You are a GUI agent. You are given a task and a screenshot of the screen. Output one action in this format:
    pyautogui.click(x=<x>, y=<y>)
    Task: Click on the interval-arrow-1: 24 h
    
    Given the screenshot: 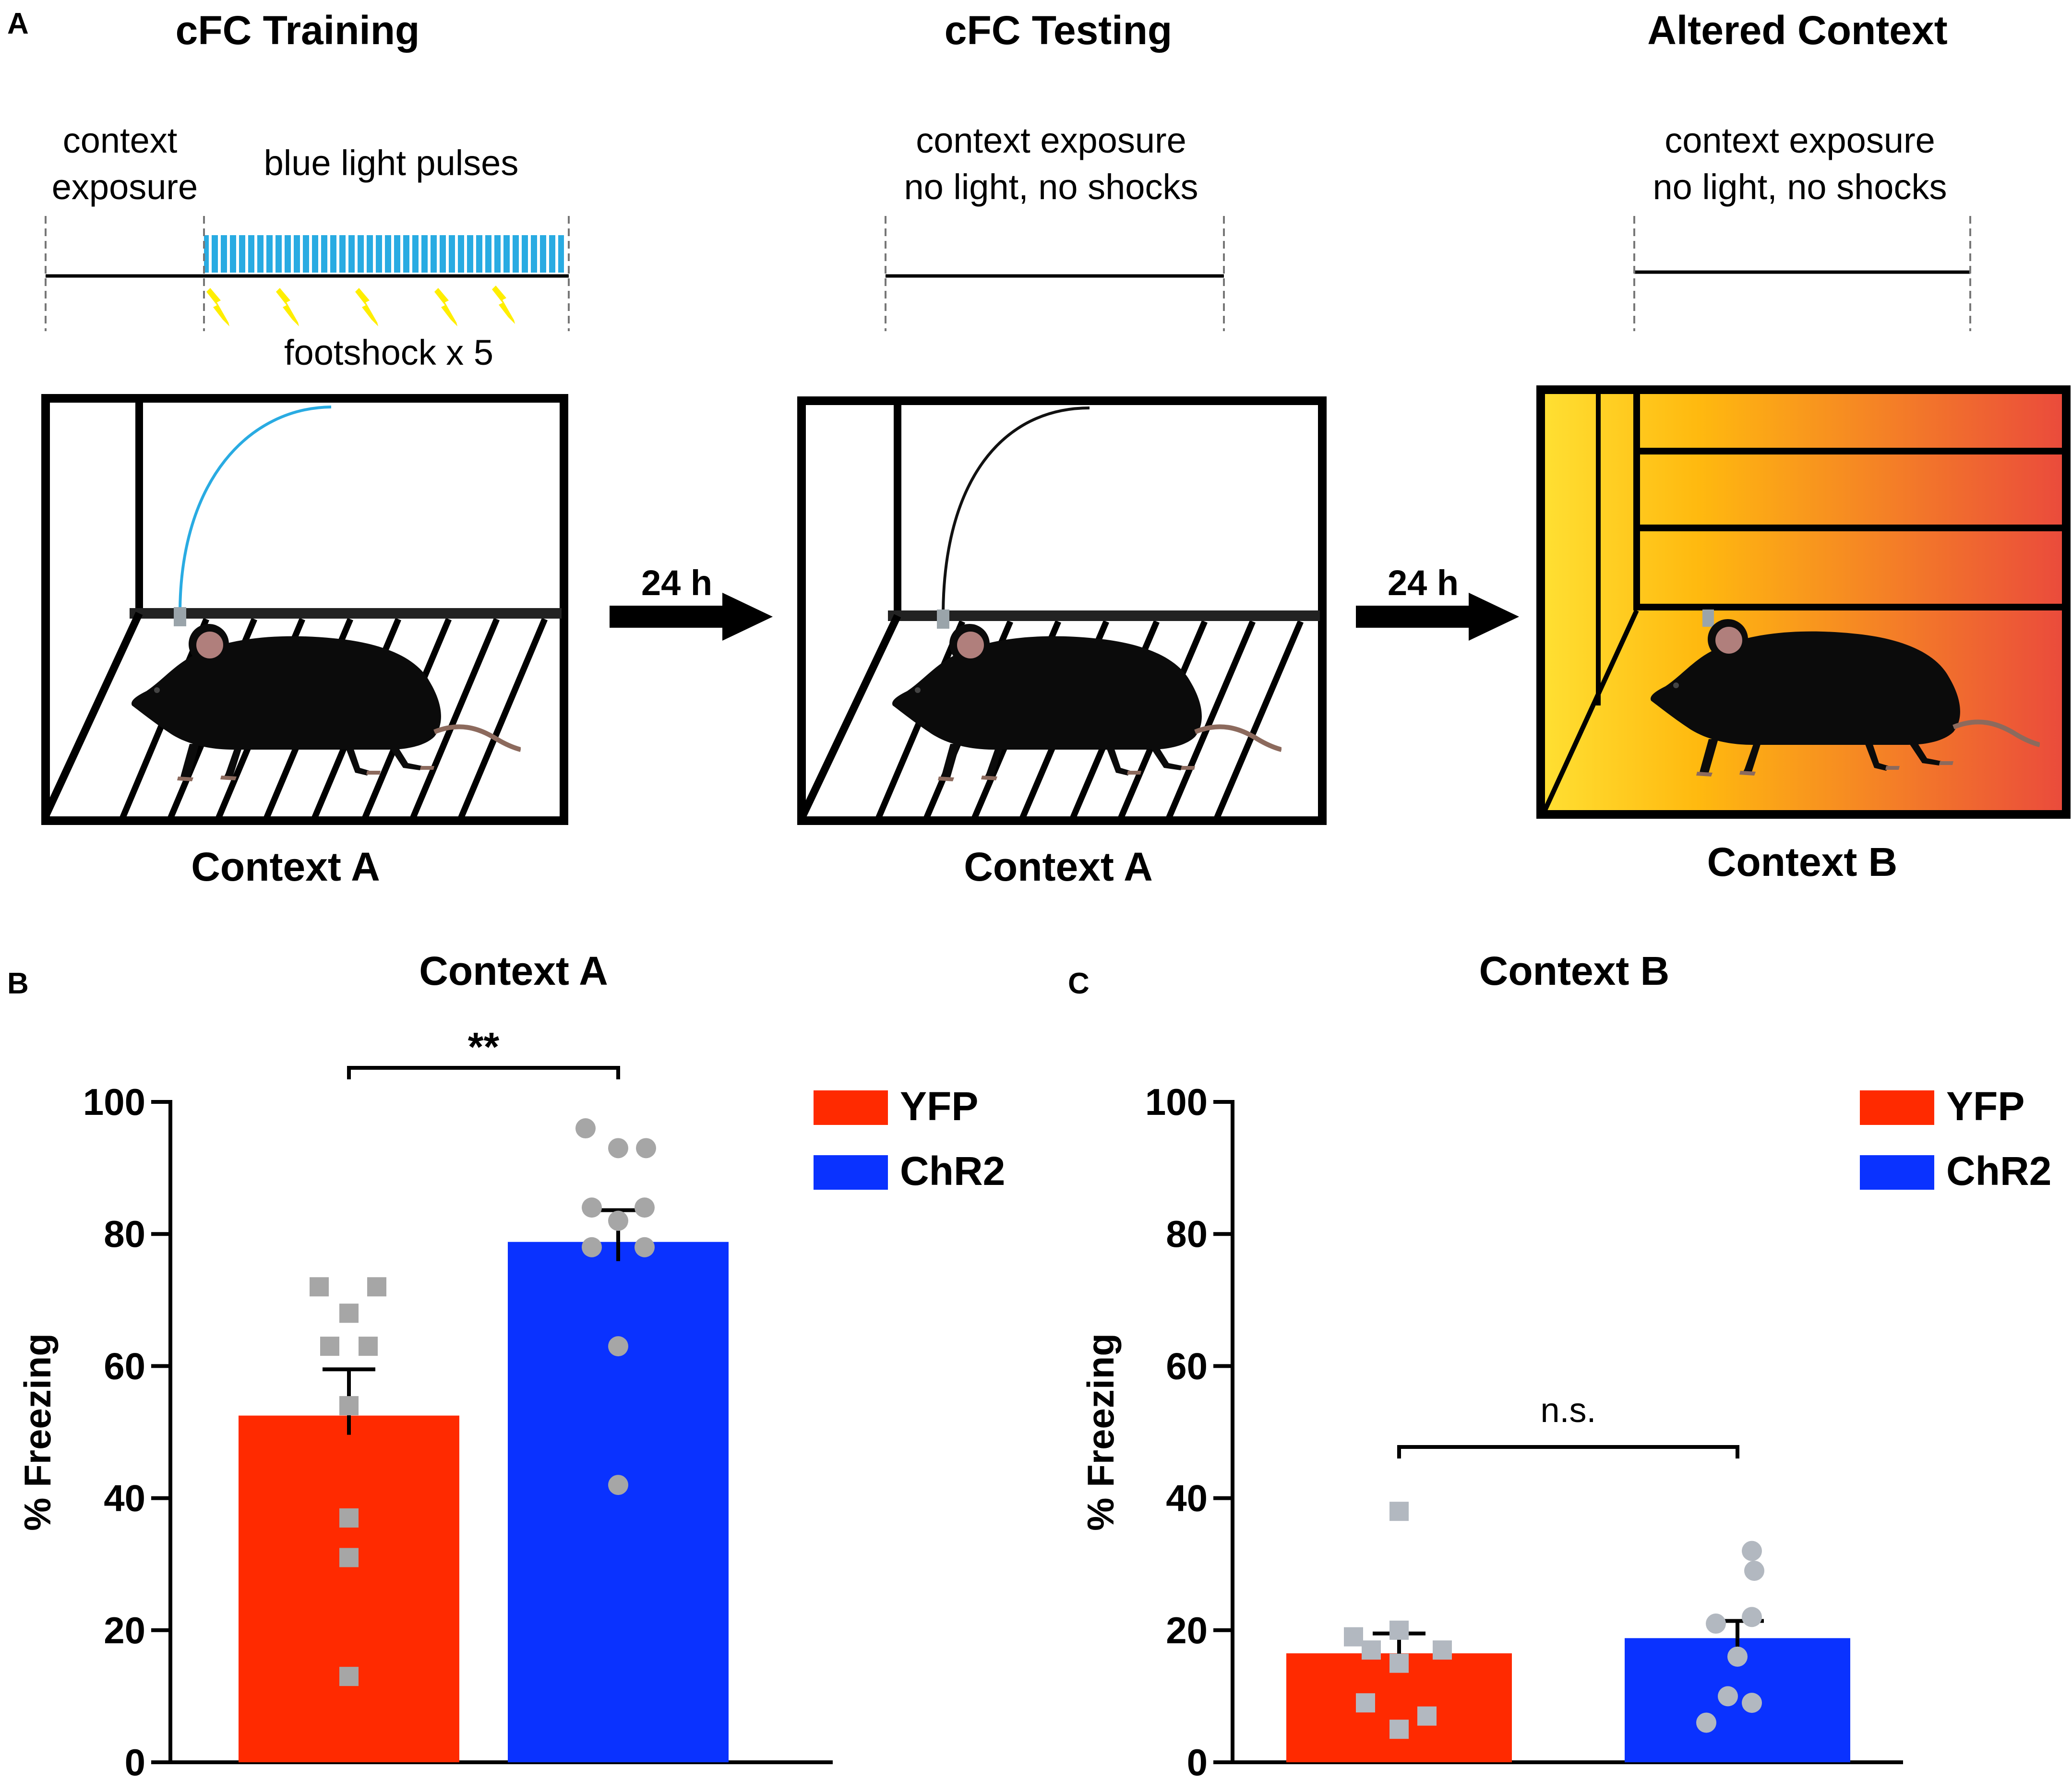 What is the action you would take?
    pyautogui.click(x=691, y=602)
    